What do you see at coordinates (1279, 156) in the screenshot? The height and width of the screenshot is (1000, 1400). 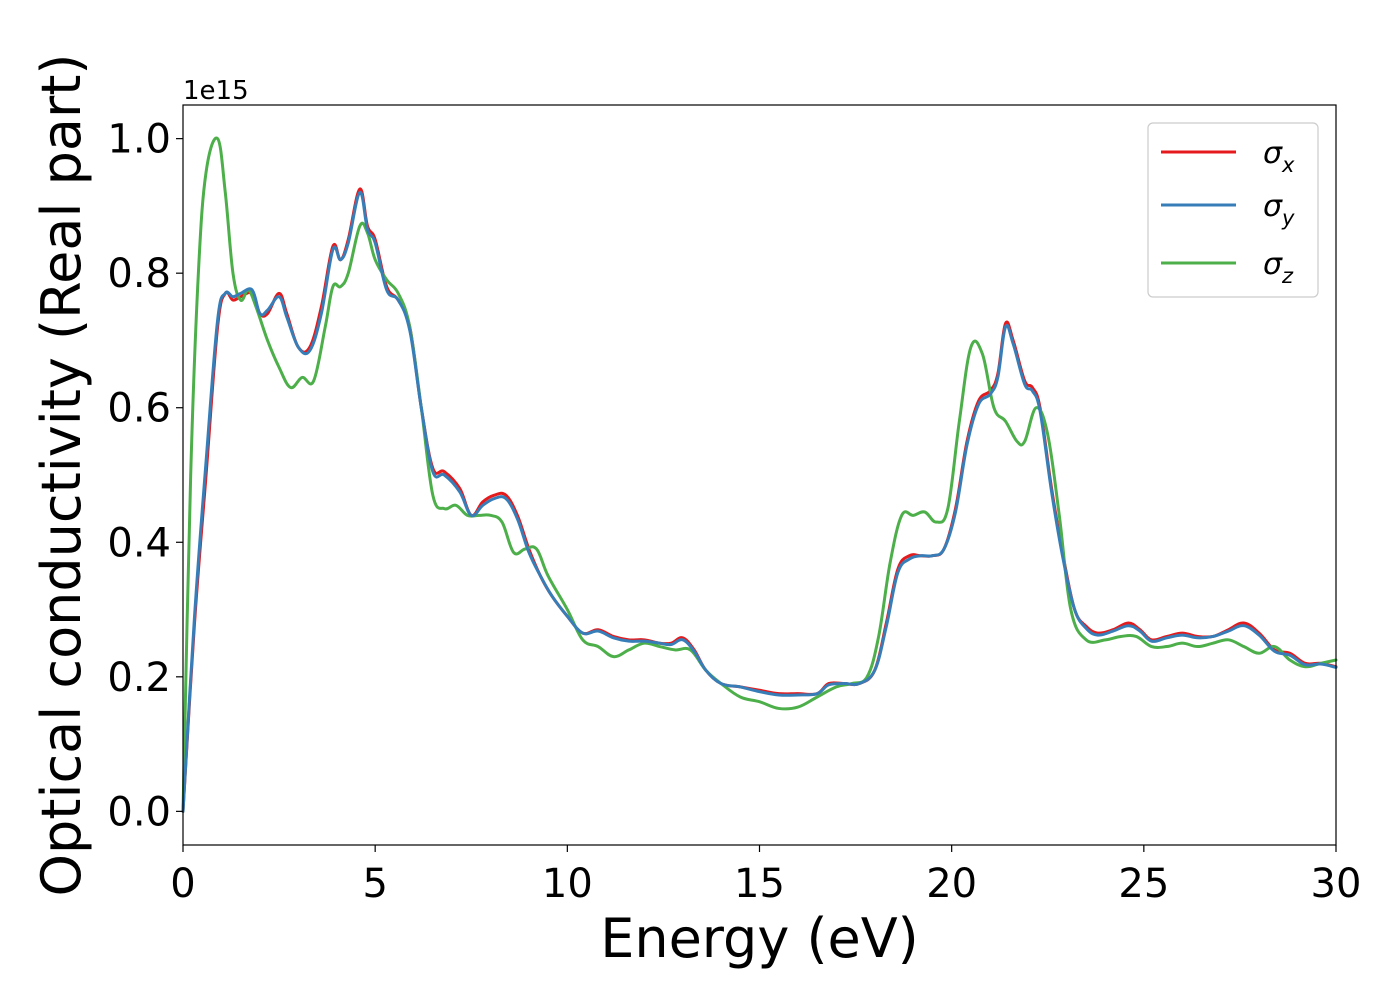 I see `legend-label-sigma-x: σx` at bounding box center [1279, 156].